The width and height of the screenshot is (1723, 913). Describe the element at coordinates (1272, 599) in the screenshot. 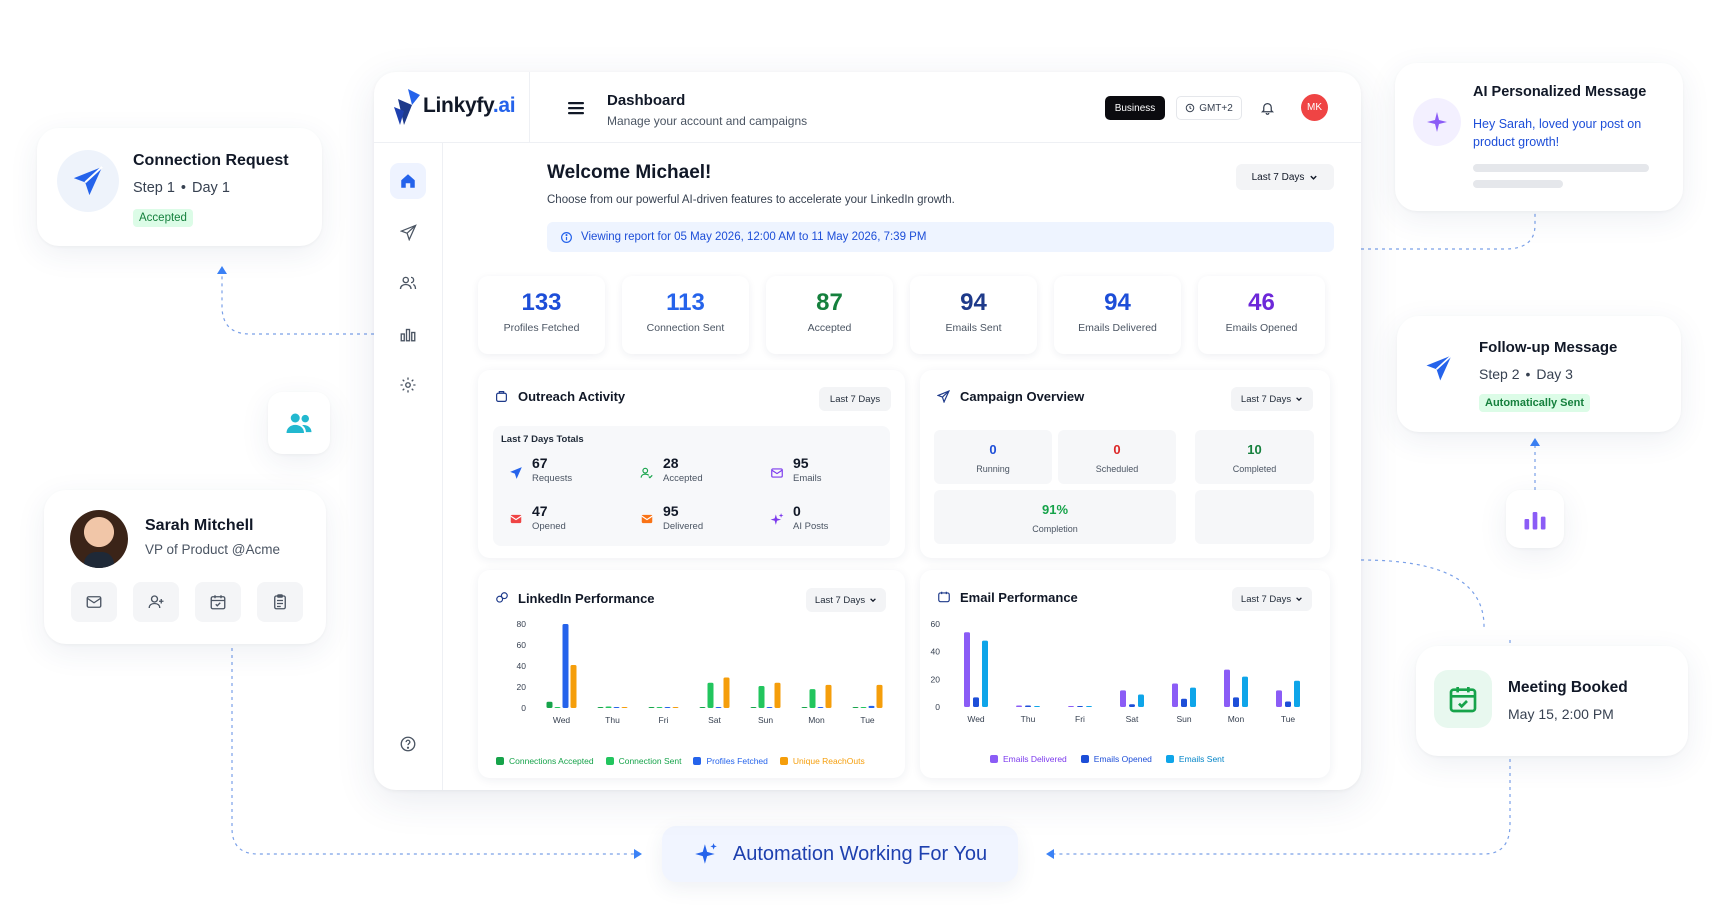

I see `email-range-select: Last 7 Days` at that location.